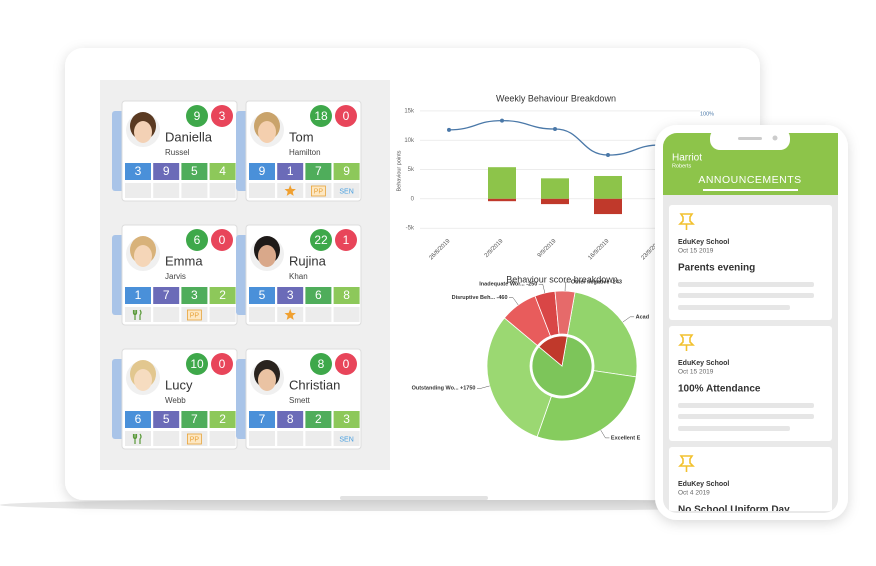  Describe the element at coordinates (444, 389) in the screenshot. I see `segment-label: Outstanding Wo... +1750` at that location.